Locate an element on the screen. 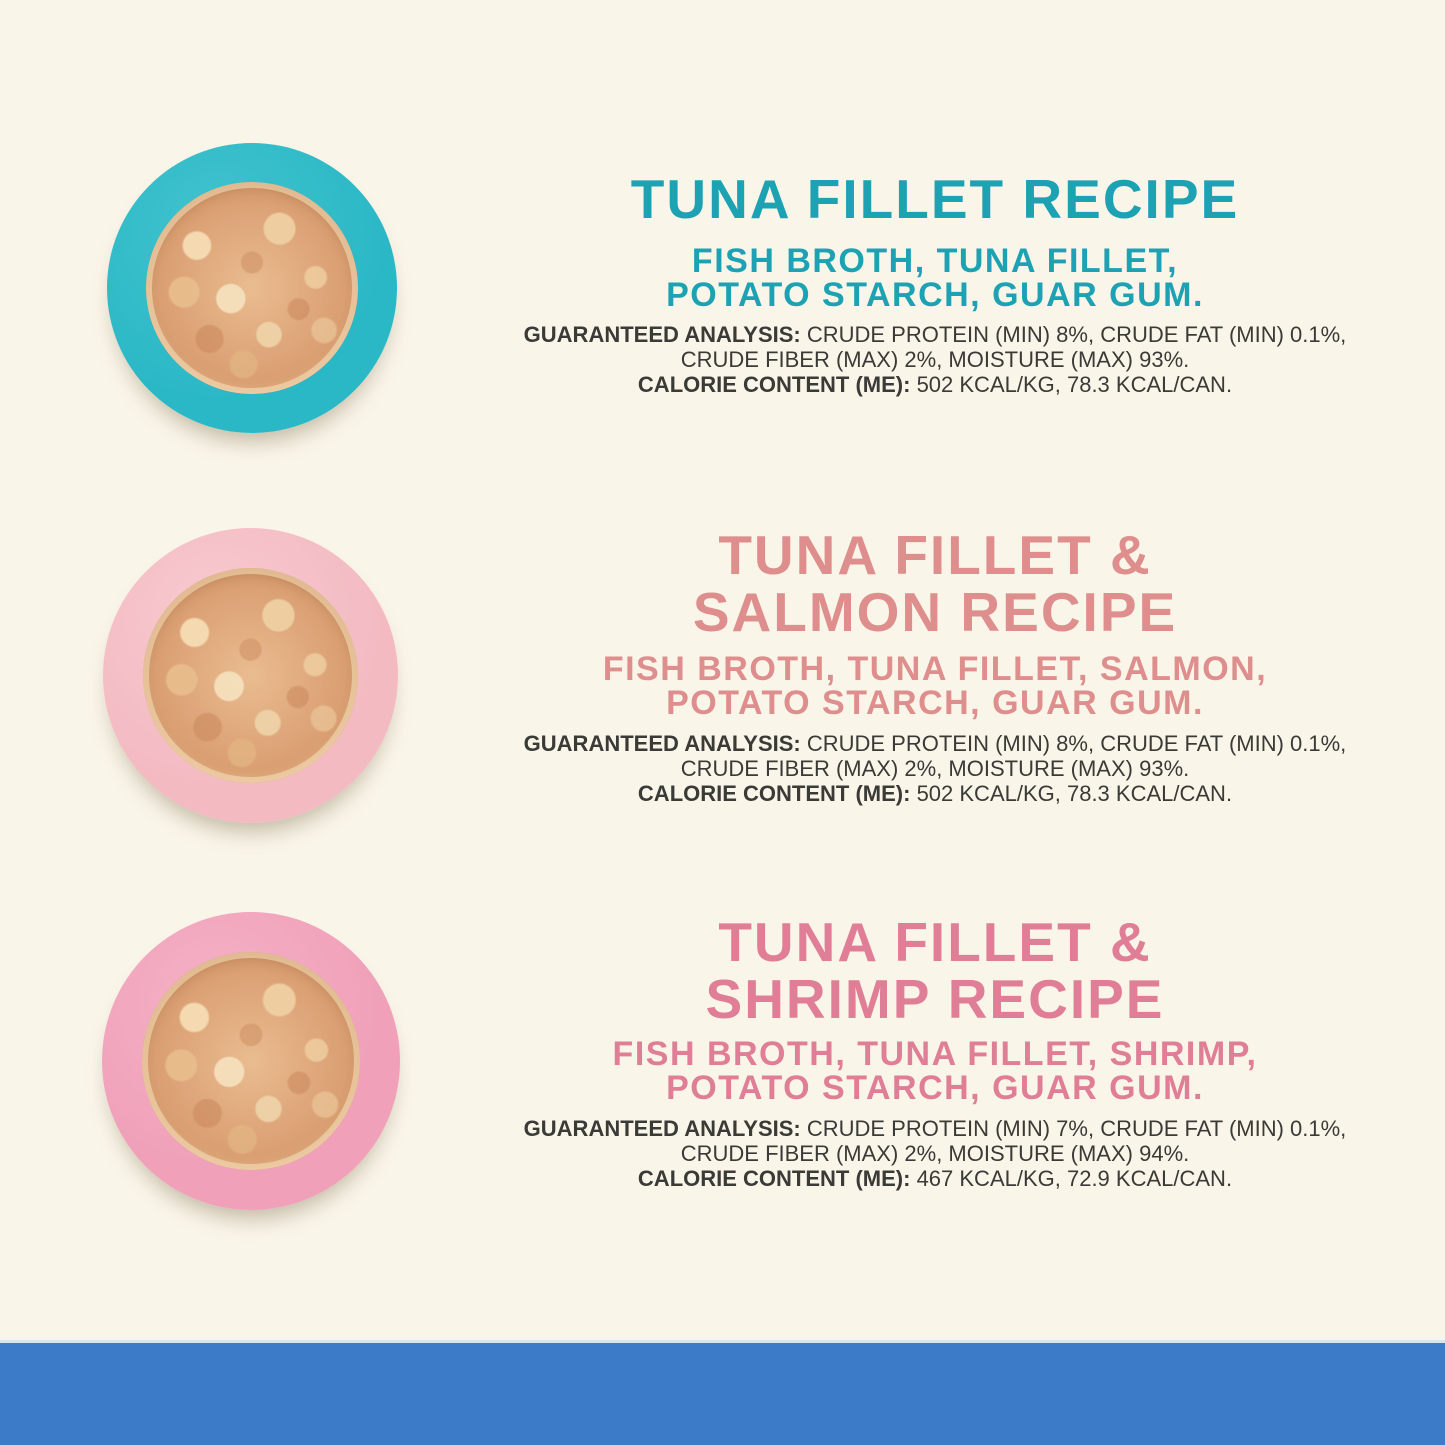 The height and width of the screenshot is (1445, 1445). footer-bar is located at coordinates (722, 1392).